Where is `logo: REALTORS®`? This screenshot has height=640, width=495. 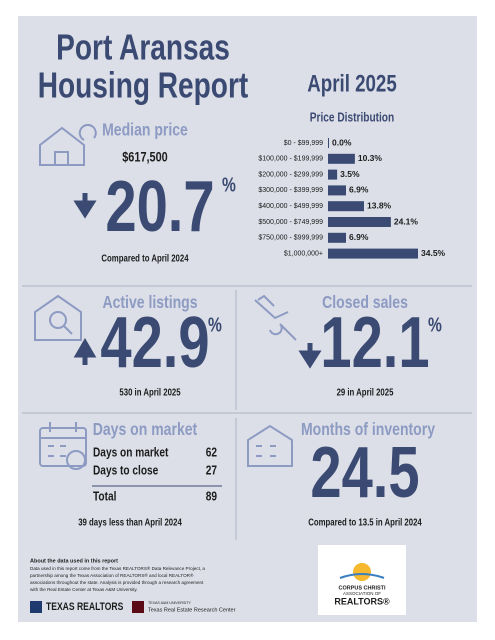 logo: REALTORS® is located at coordinates (362, 601).